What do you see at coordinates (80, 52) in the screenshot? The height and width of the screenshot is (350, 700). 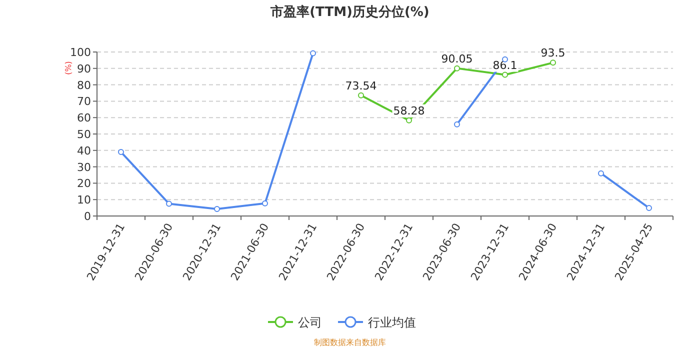 I see `y-tick-label: 100` at bounding box center [80, 52].